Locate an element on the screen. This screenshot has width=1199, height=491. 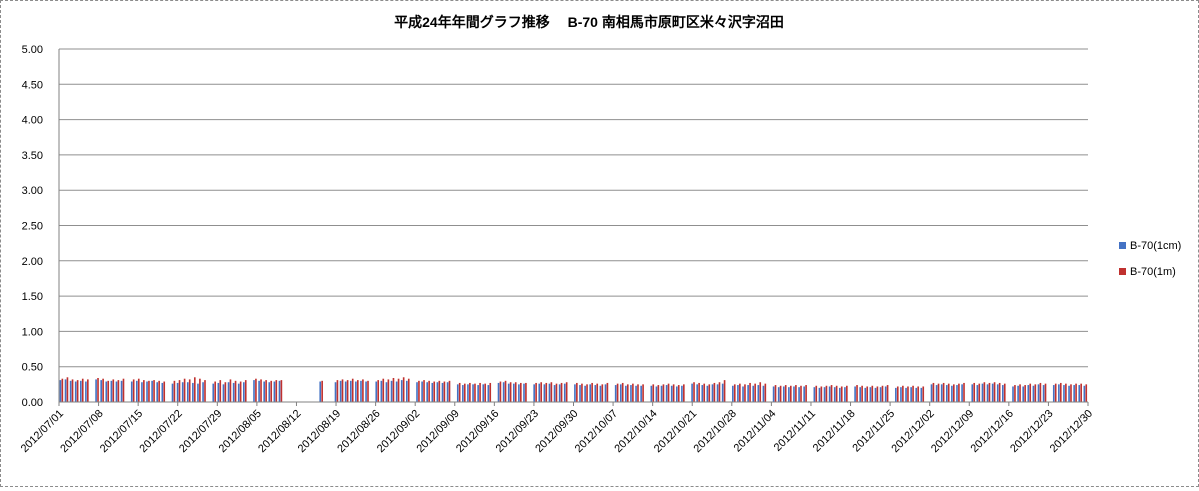
legend-swatch is located at coordinates (1122, 245).